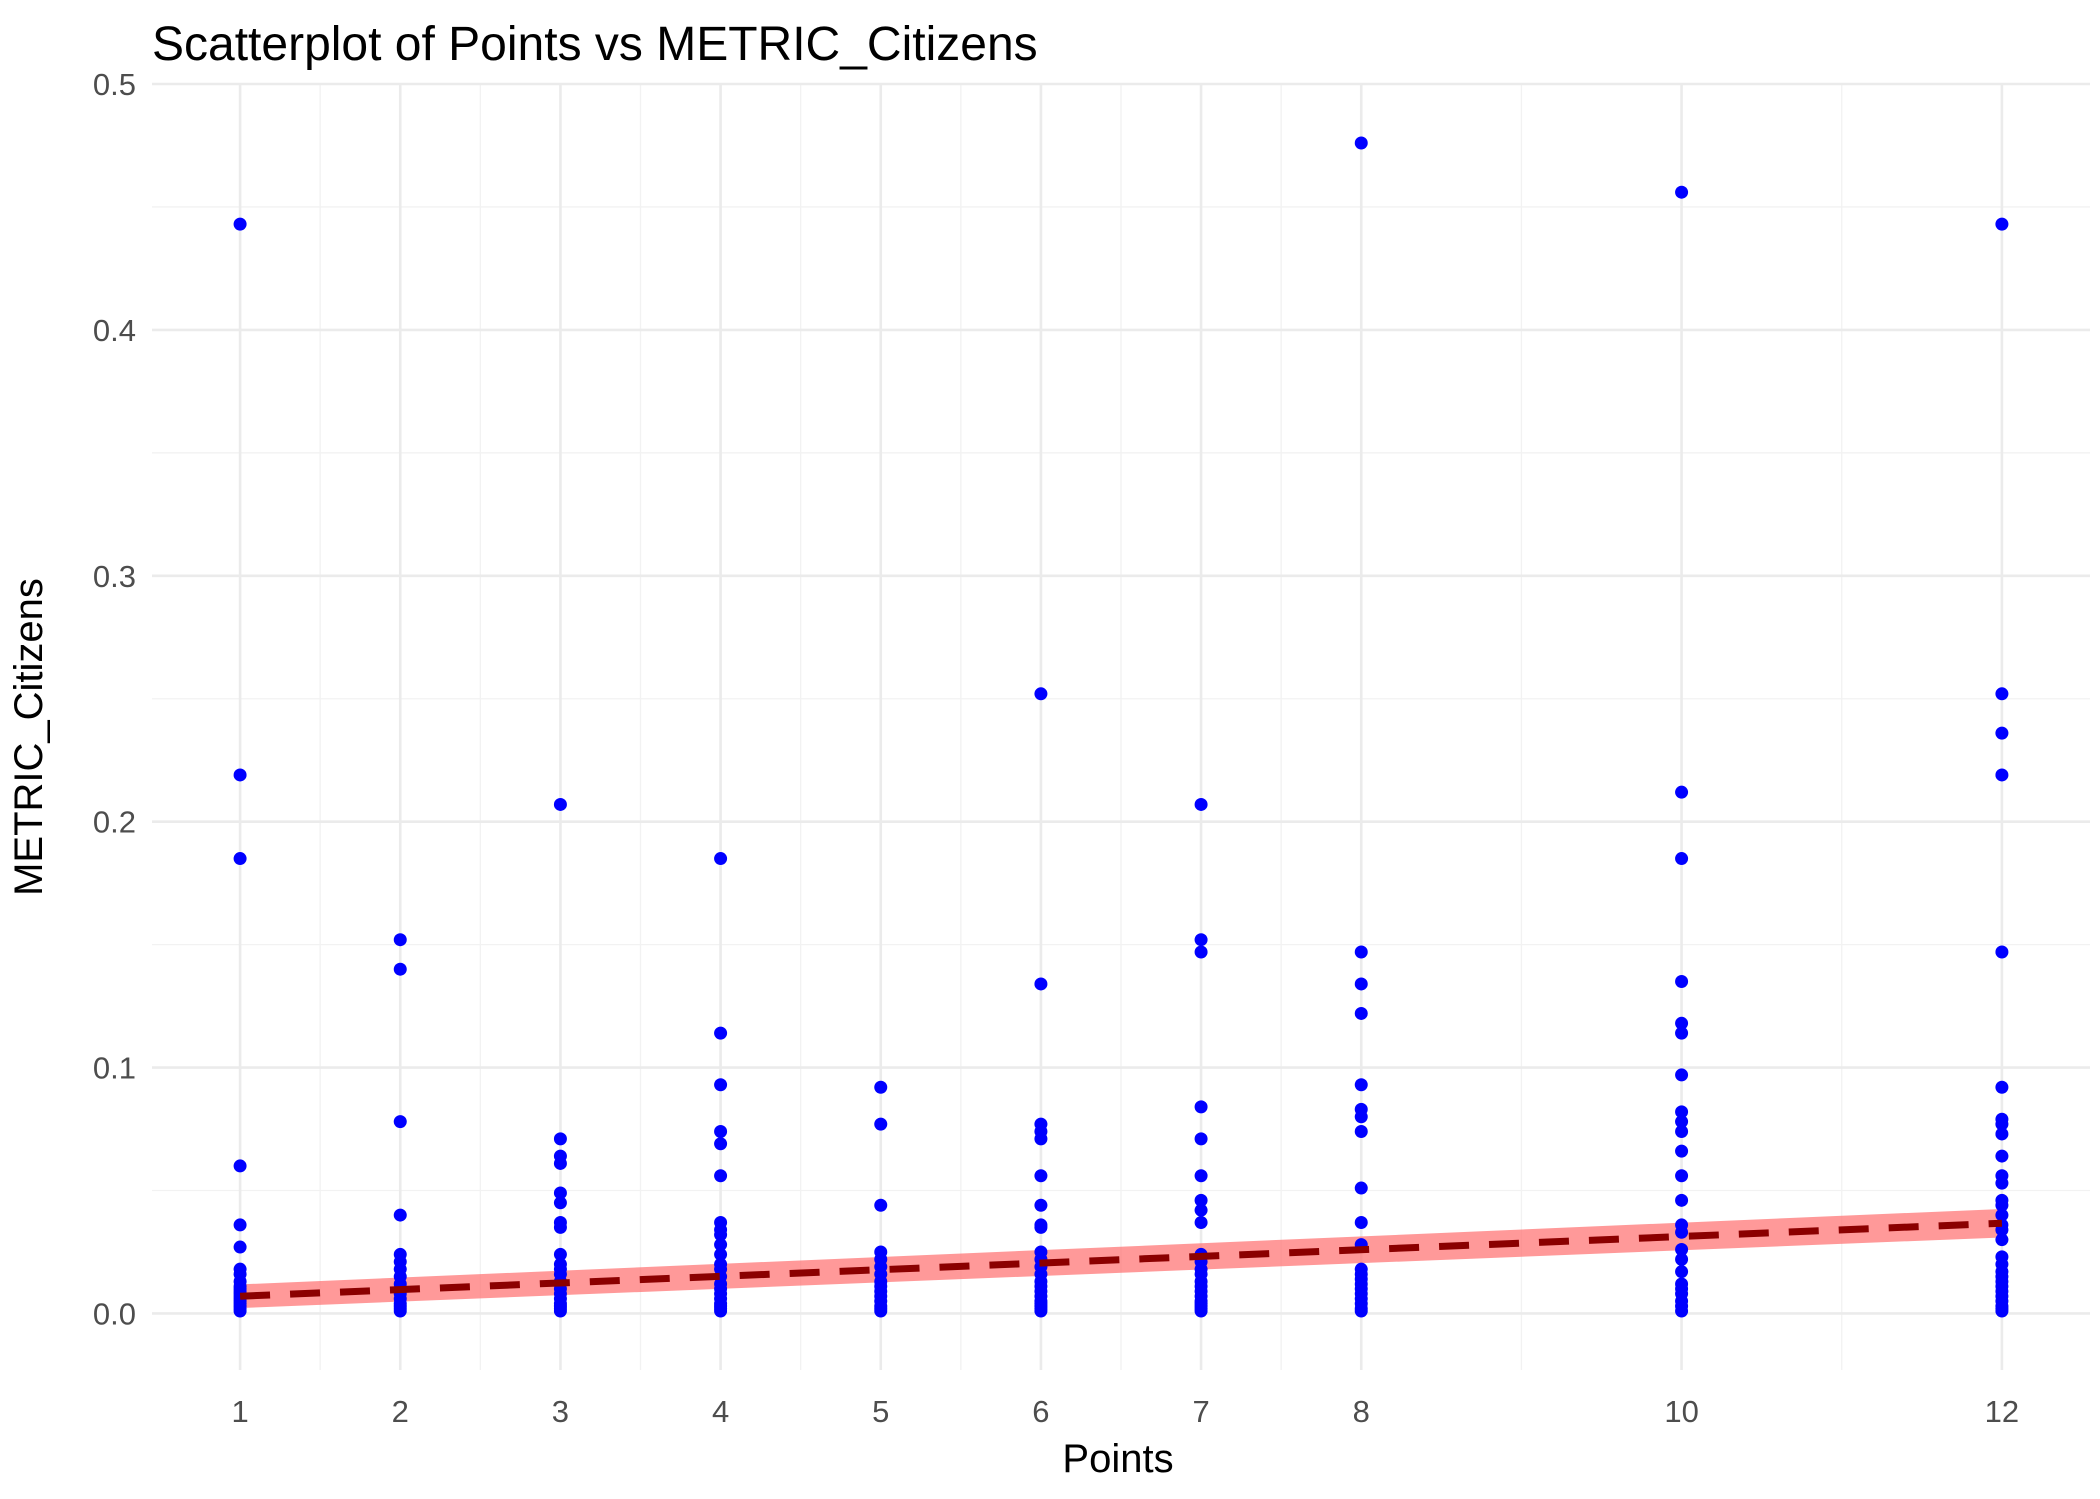 The width and height of the screenshot is (2100, 1499). What do you see at coordinates (595, 44) in the screenshot?
I see `chart-title: Scatterplot of Points vs METRIC_Citizens` at bounding box center [595, 44].